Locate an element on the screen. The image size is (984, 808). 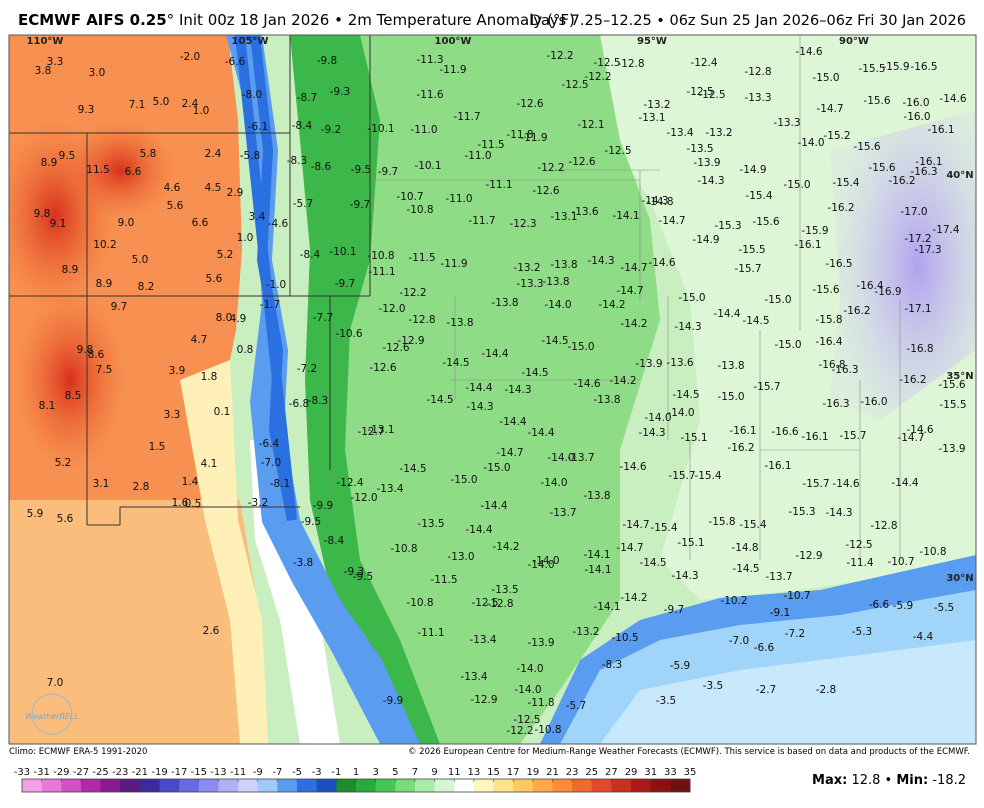
temp-anomaly-label: -15.8 is located at coordinates (828, 320).